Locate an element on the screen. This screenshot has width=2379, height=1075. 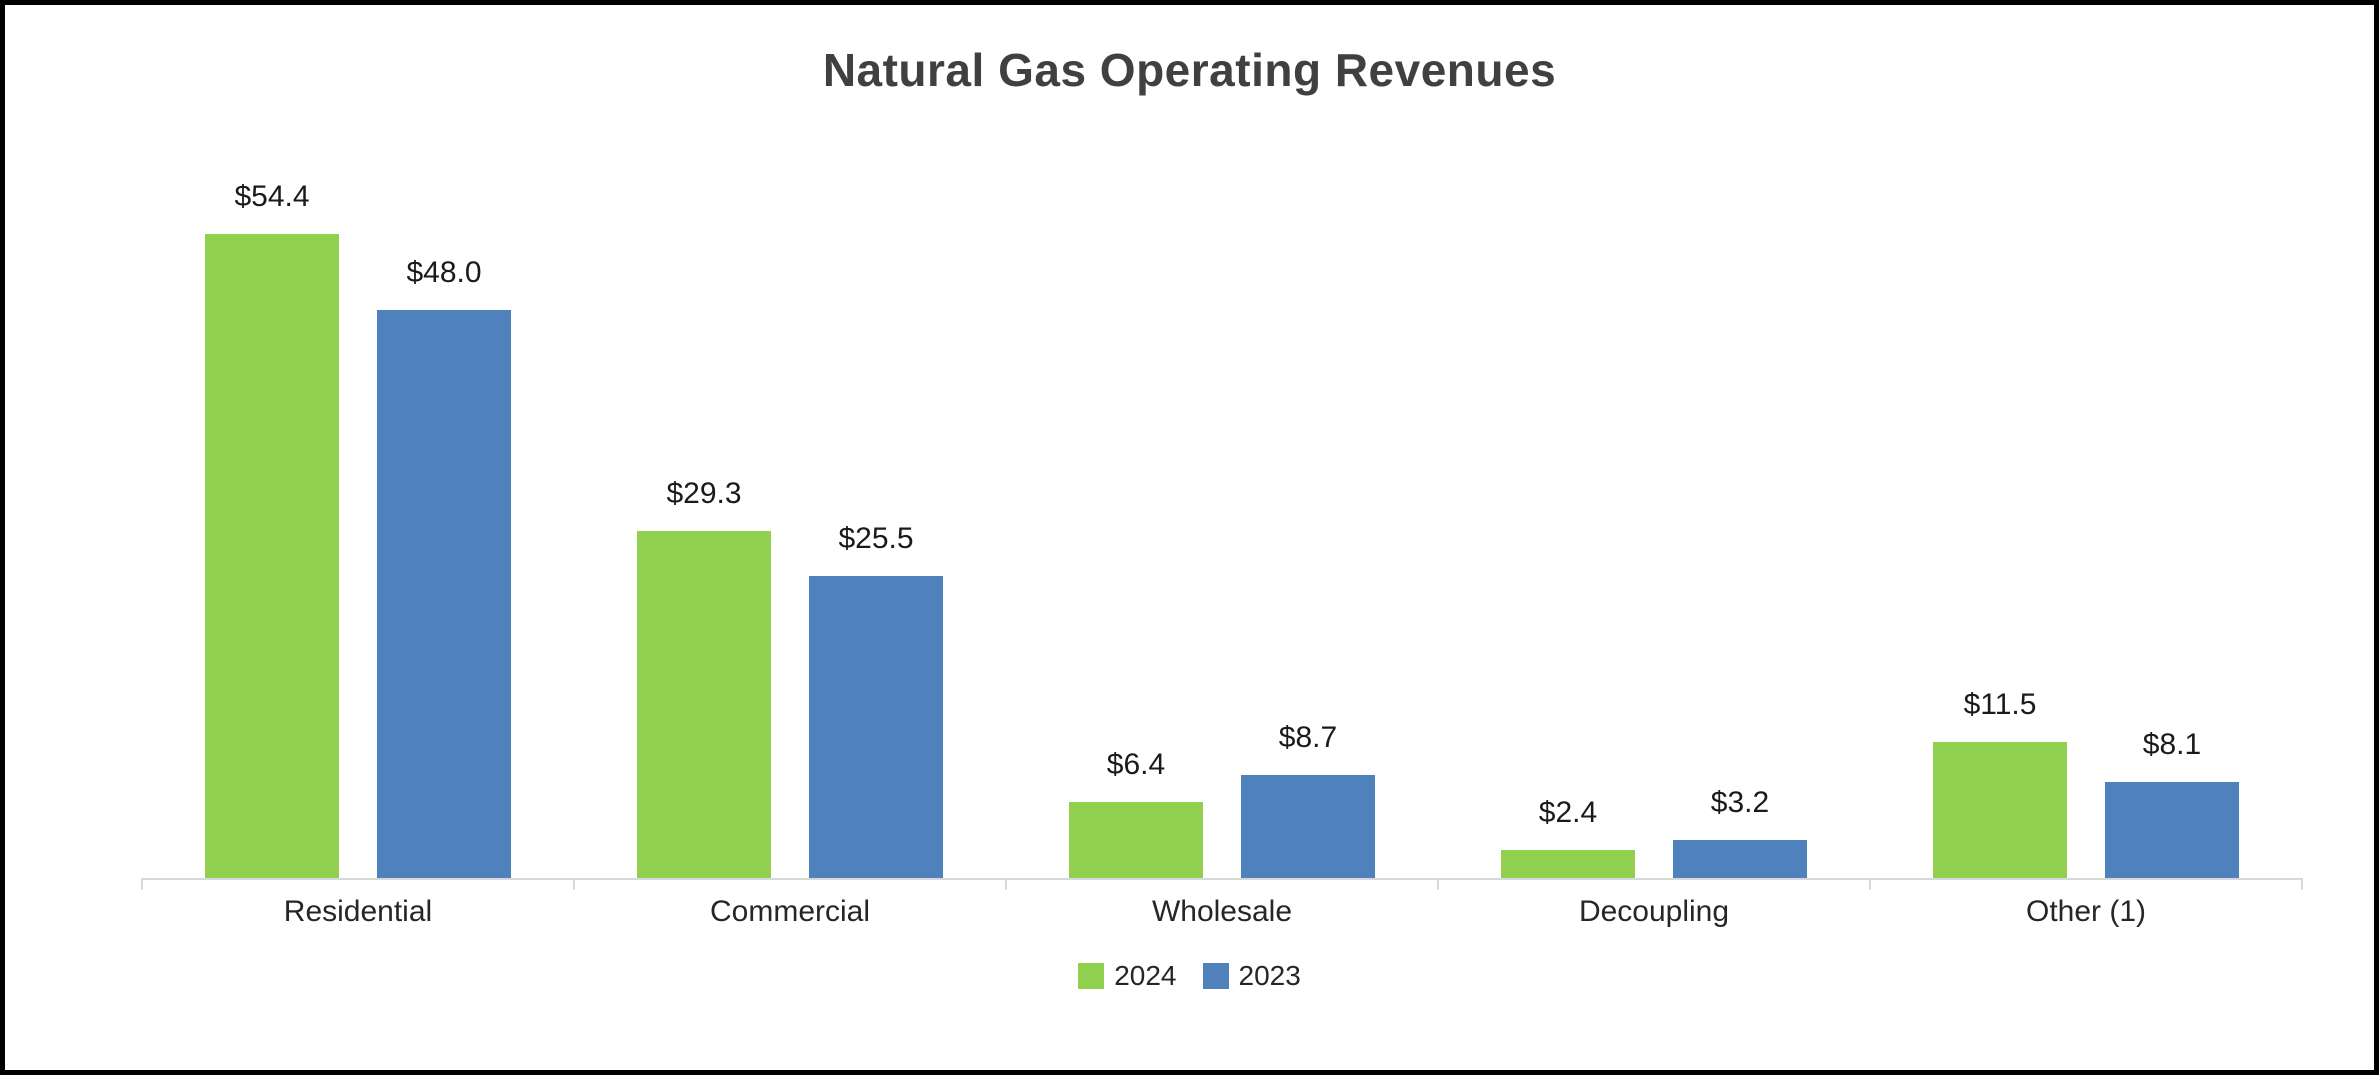
legend-item: 2023 is located at coordinates (1251, 976).